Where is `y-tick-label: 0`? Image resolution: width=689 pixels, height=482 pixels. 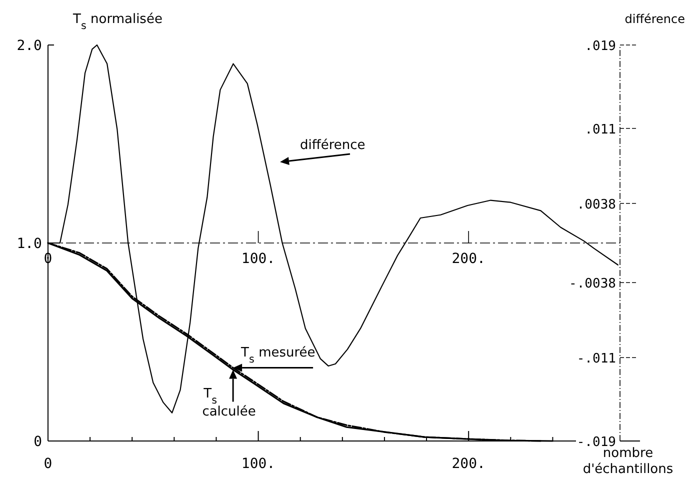 y-tick-label: 0 is located at coordinates (38, 442).